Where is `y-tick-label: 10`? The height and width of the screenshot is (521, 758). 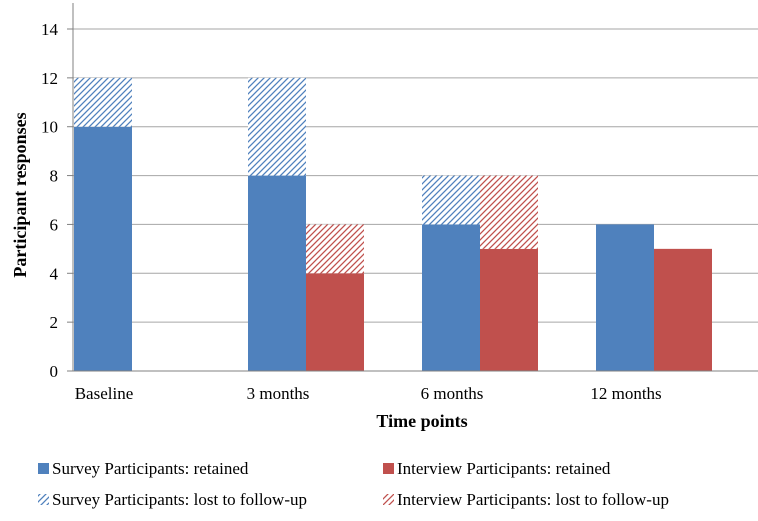 y-tick-label: 10 is located at coordinates (49, 127).